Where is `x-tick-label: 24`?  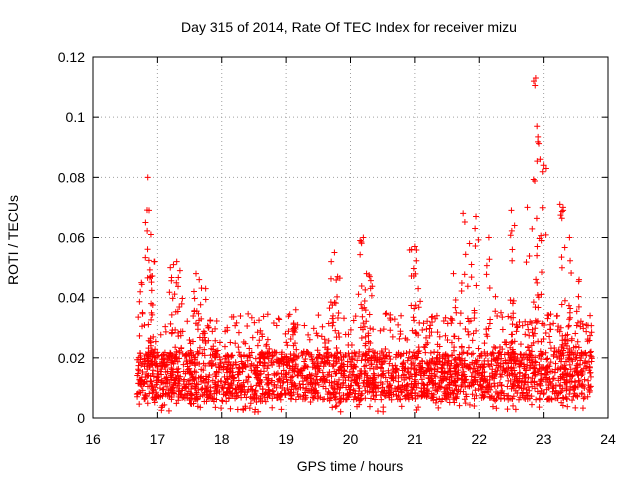
x-tick-label: 24 is located at coordinates (608, 439).